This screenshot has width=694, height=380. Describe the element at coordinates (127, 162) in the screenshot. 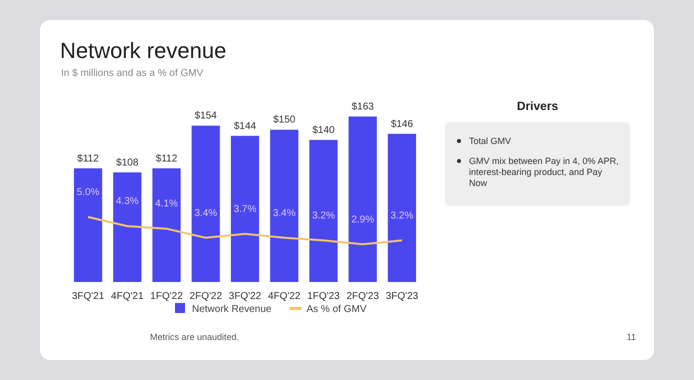

I see `data-label: $108` at that location.